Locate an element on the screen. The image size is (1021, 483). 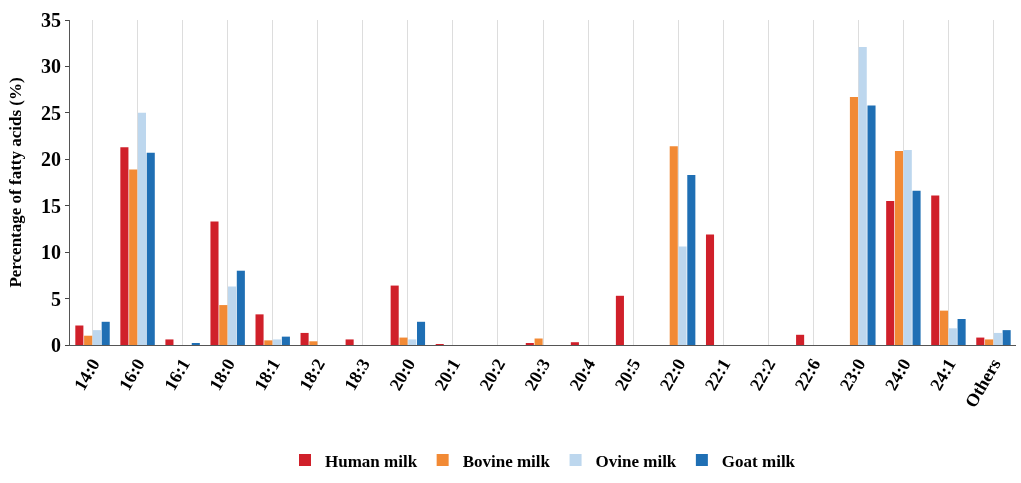
legend-label: Goat milk is located at coordinates (758, 461).